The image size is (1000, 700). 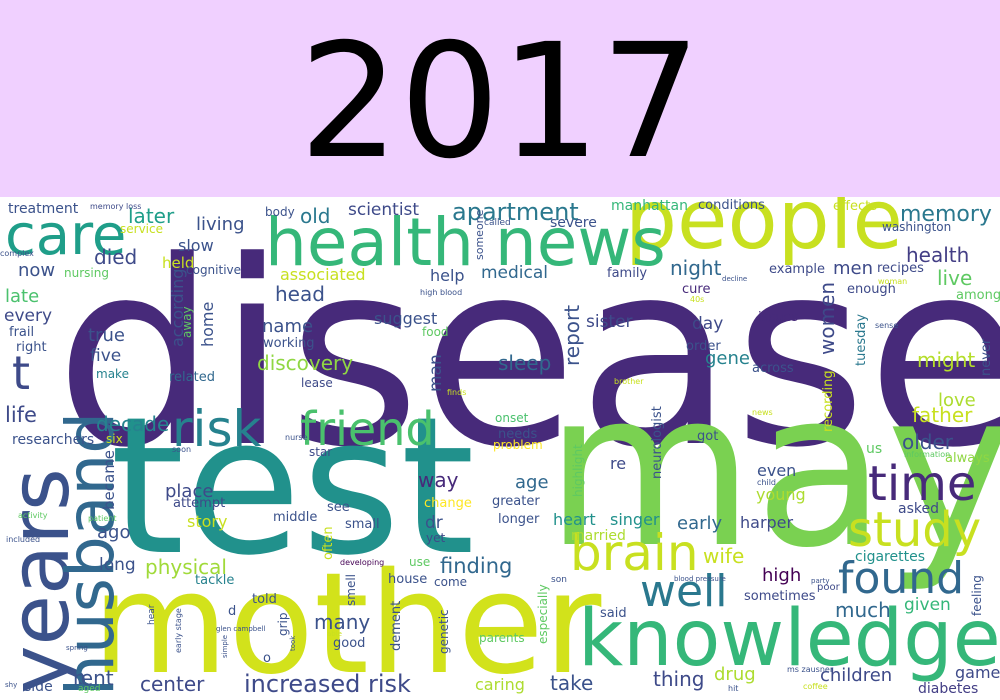 I want to click on cloud-word: five, so click(x=106, y=356).